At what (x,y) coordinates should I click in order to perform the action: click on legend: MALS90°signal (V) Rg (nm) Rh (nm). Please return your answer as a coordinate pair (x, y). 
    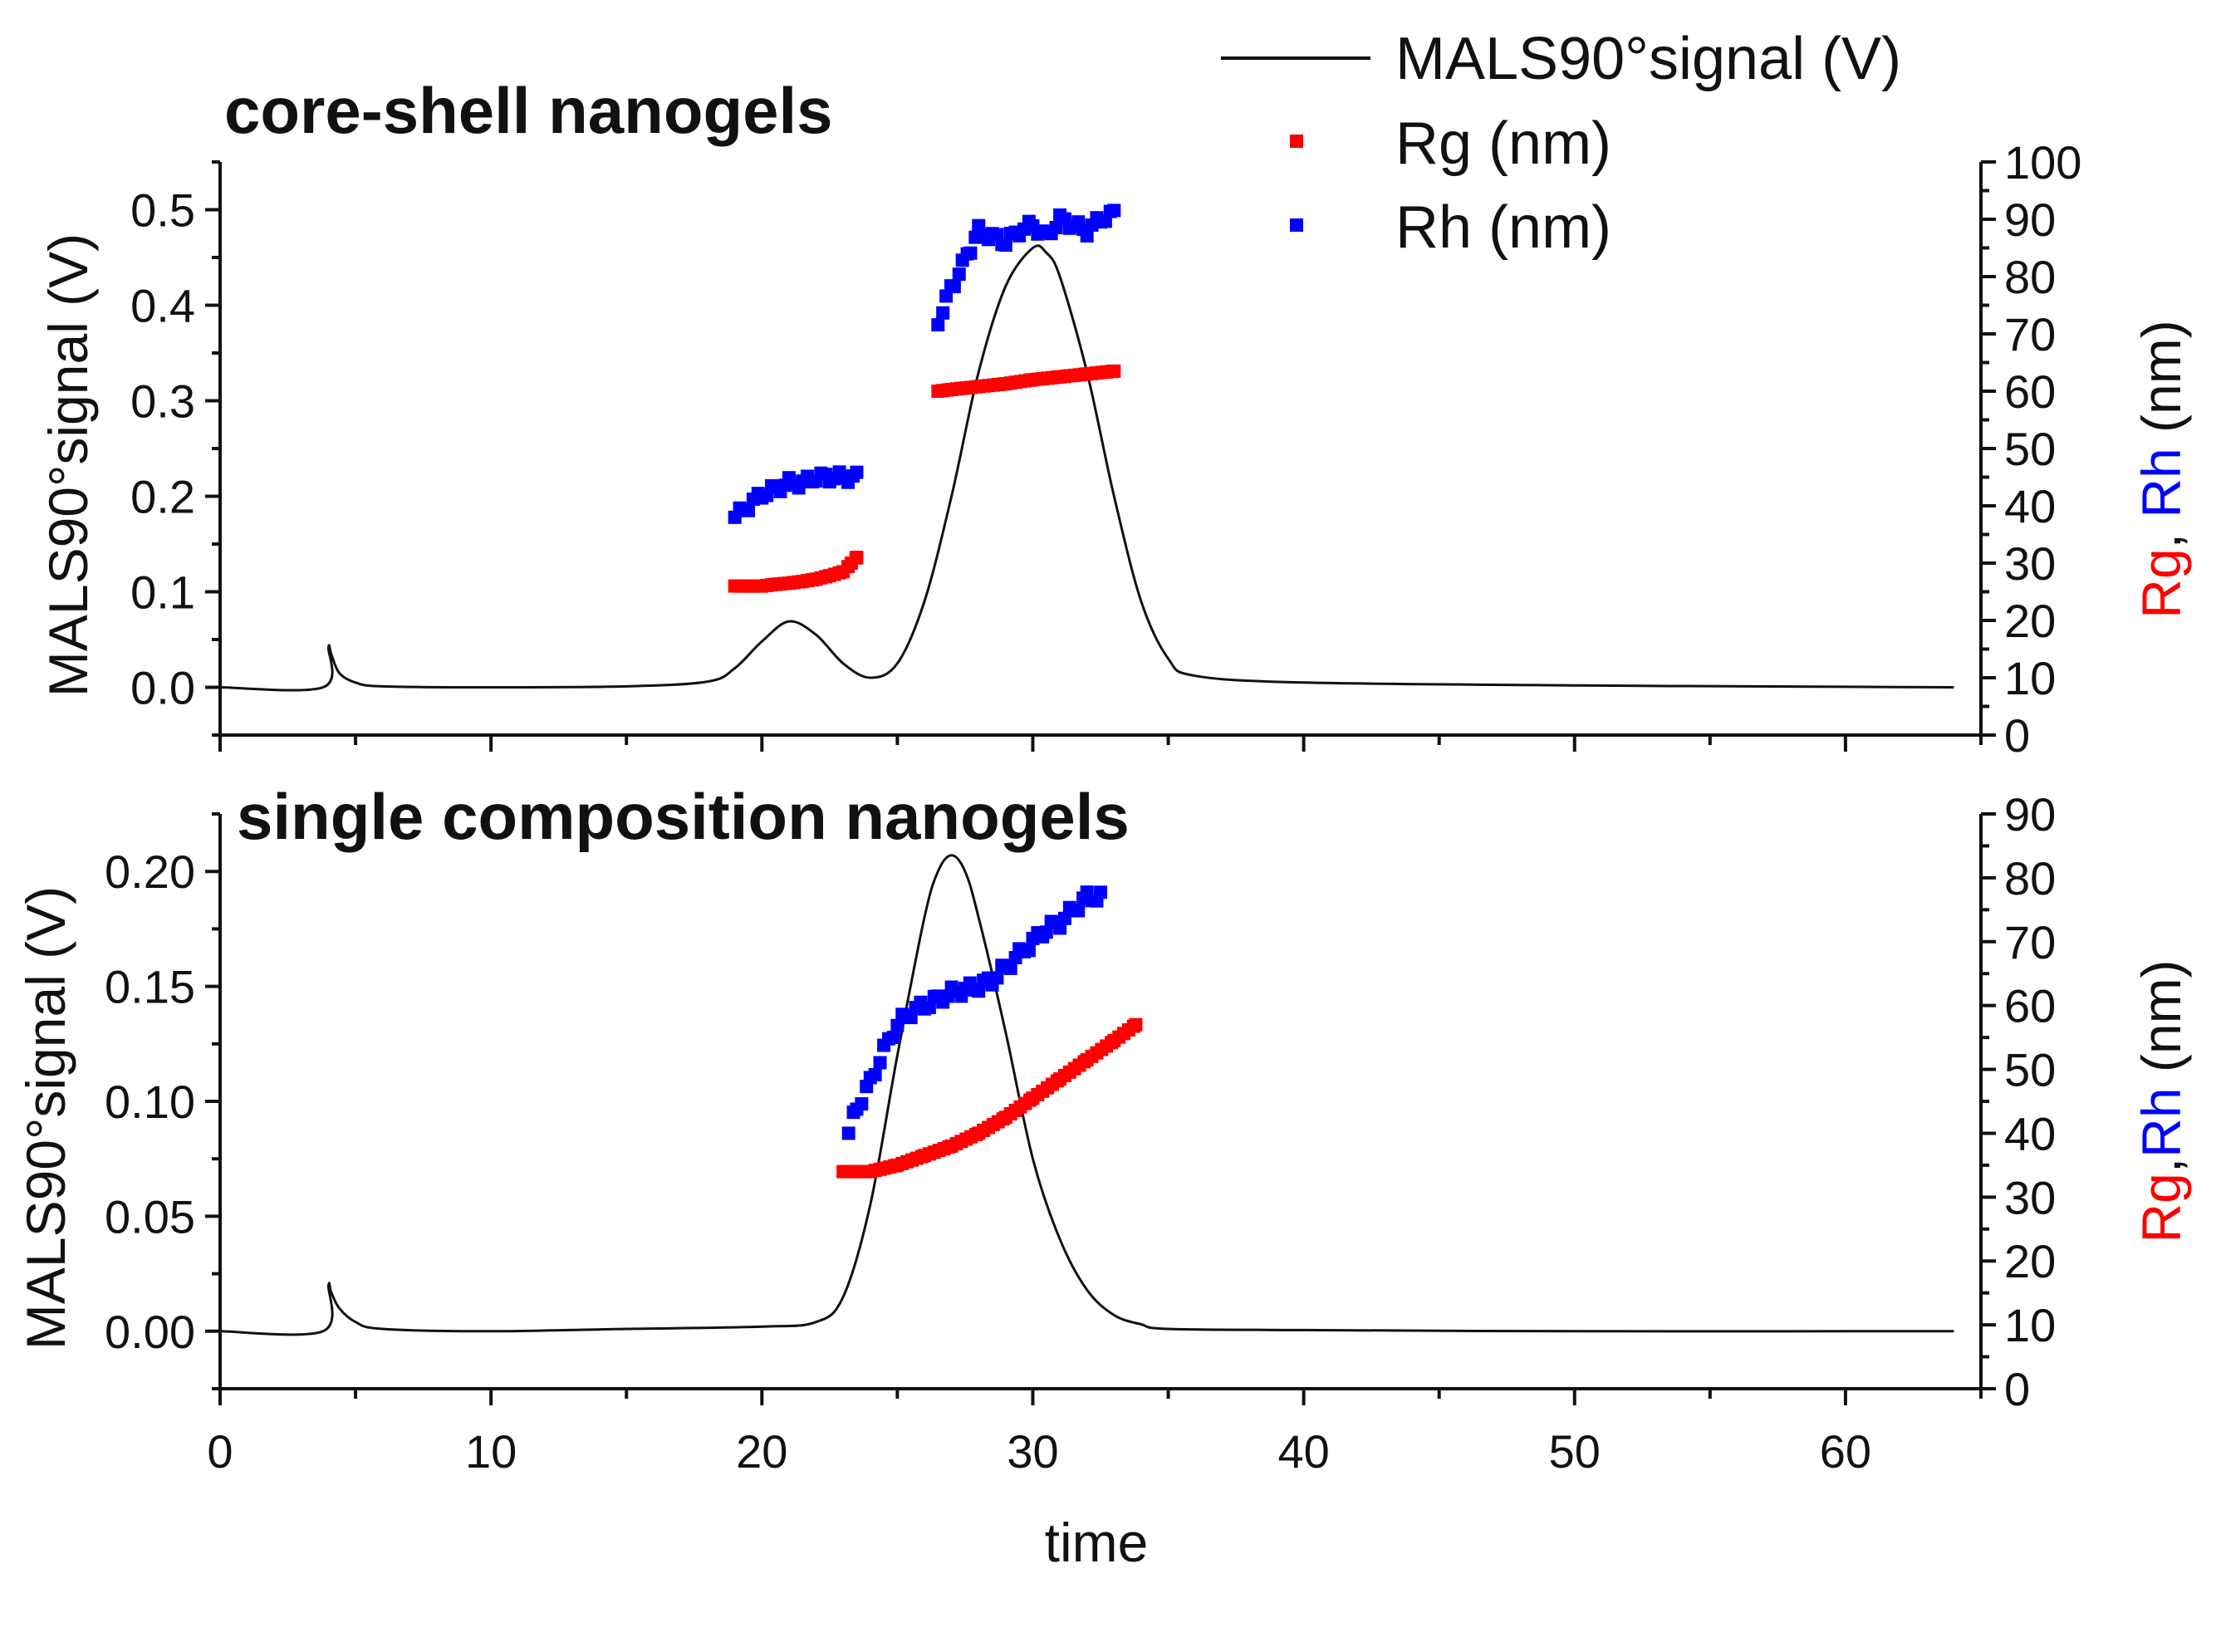
    Looking at the image, I should click on (1561, 143).